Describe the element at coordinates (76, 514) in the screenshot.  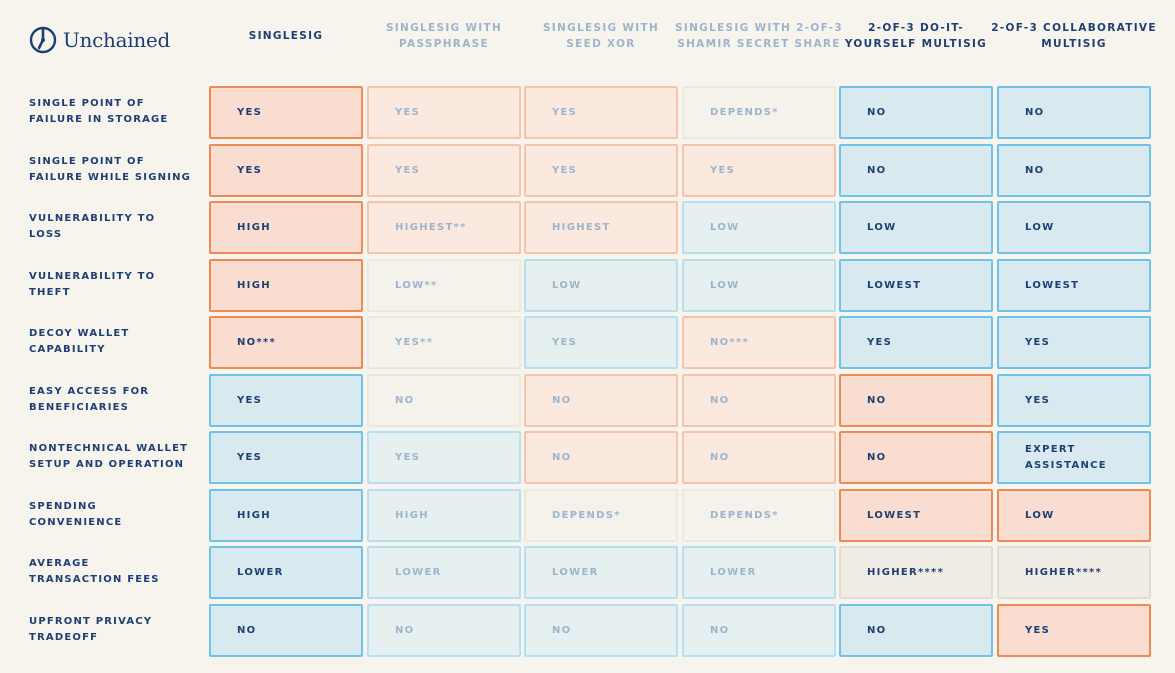
I see `row-label-8: SPENDING CONVENIENCE` at that location.